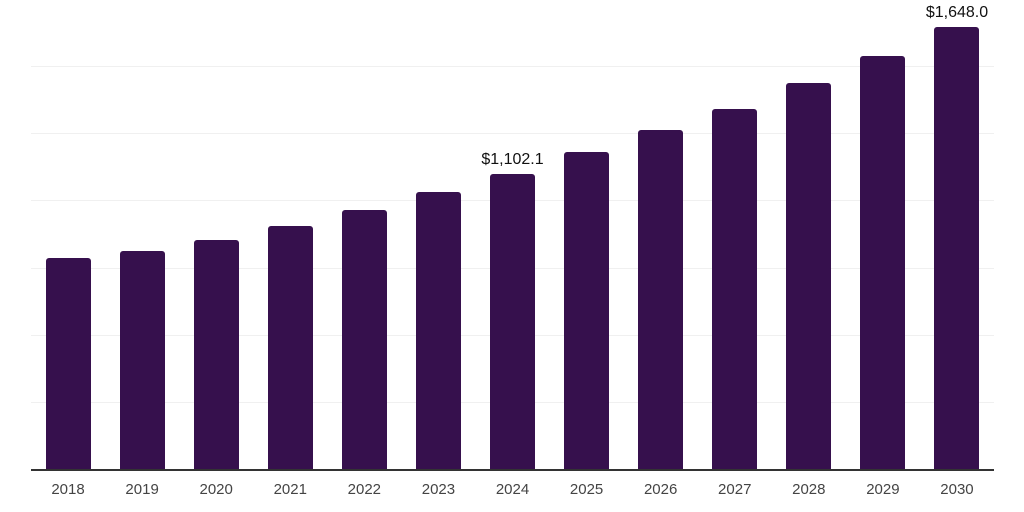 The image size is (1024, 512). I want to click on bar-slot-2024: $1,102.1, so click(512, 235).